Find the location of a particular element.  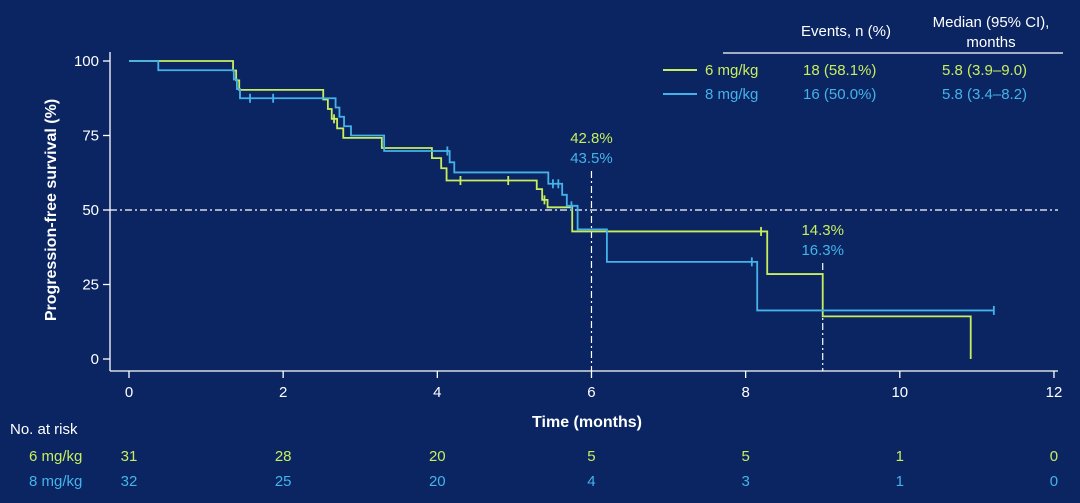

legend-median-value: 5.8 (3.9–9.0) is located at coordinates (984, 70).